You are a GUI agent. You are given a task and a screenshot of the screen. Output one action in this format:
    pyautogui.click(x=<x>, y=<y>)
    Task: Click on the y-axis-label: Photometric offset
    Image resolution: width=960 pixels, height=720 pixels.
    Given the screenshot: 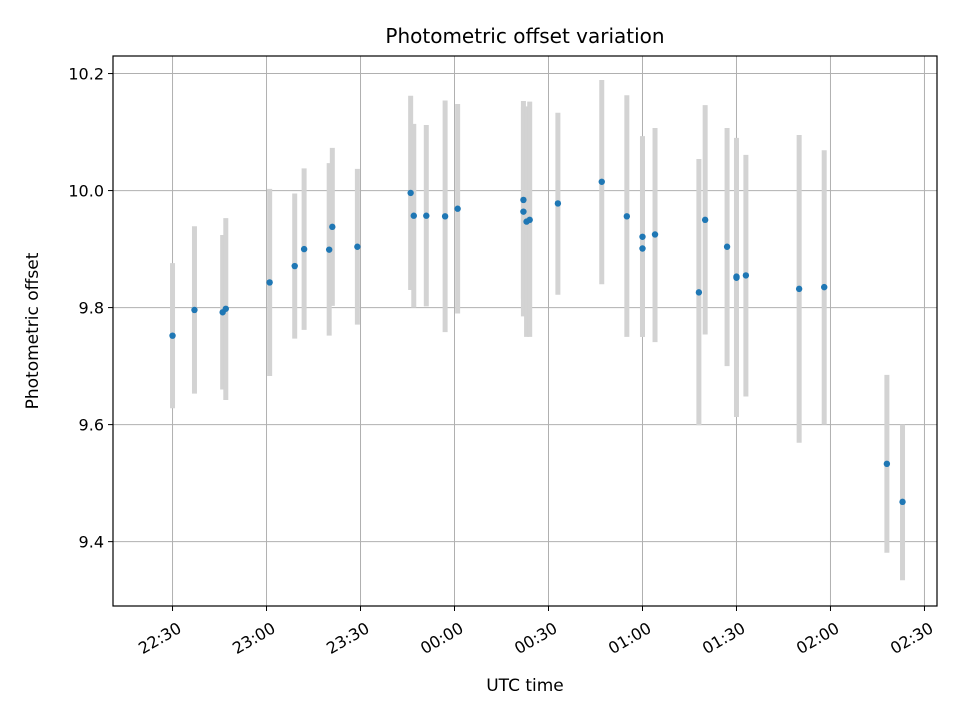 What is the action you would take?
    pyautogui.click(x=33, y=330)
    